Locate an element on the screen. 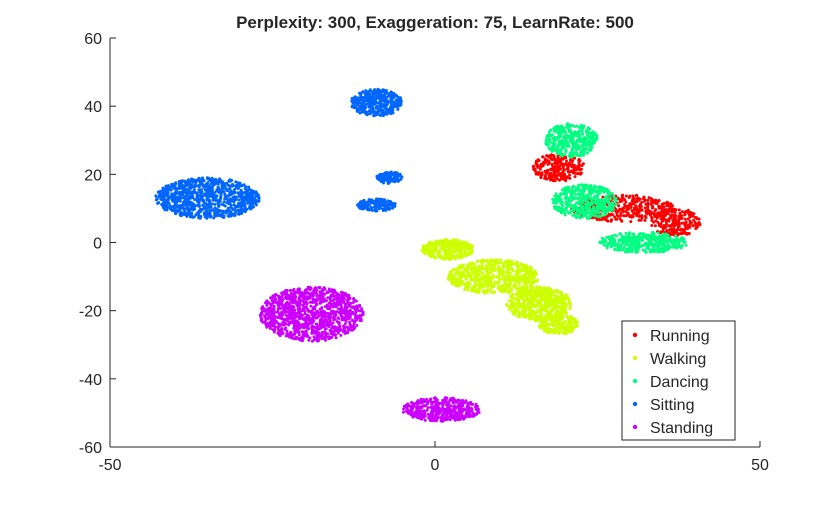 The width and height of the screenshot is (840, 505). series-sitting is located at coordinates (279, 153).